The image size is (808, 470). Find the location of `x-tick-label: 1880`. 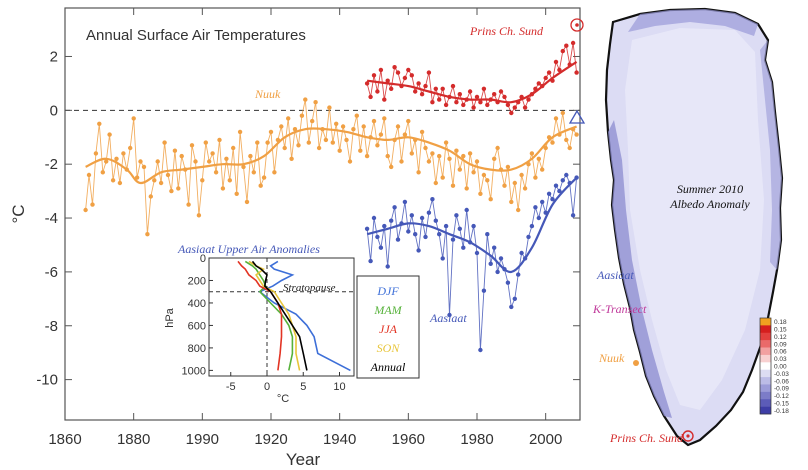

x-tick-label: 1880 is located at coordinates (133, 439).